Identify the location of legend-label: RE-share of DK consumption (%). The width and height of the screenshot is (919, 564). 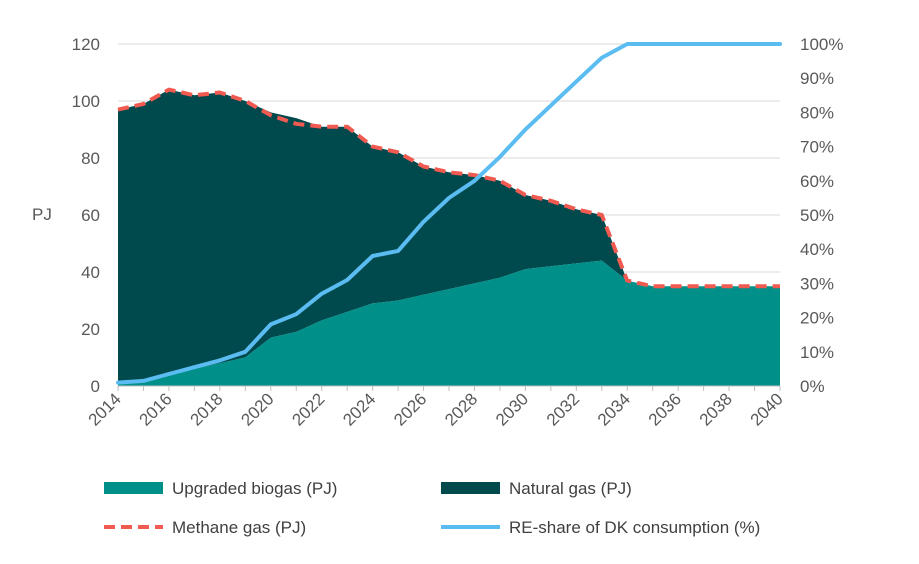
(634, 527).